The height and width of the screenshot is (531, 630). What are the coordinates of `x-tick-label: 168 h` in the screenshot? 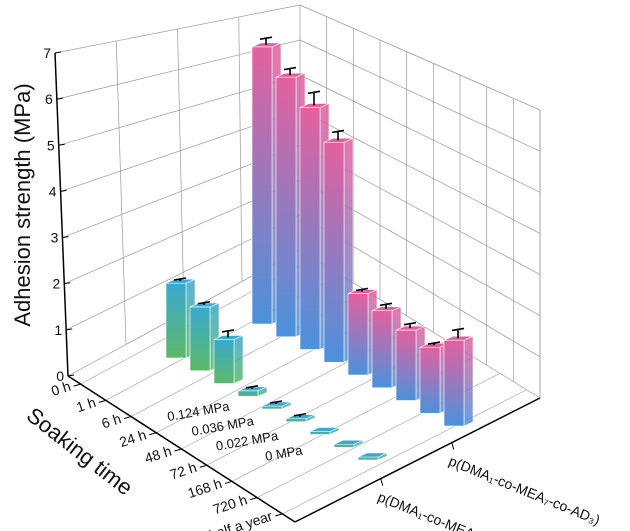 It's located at (205, 488).